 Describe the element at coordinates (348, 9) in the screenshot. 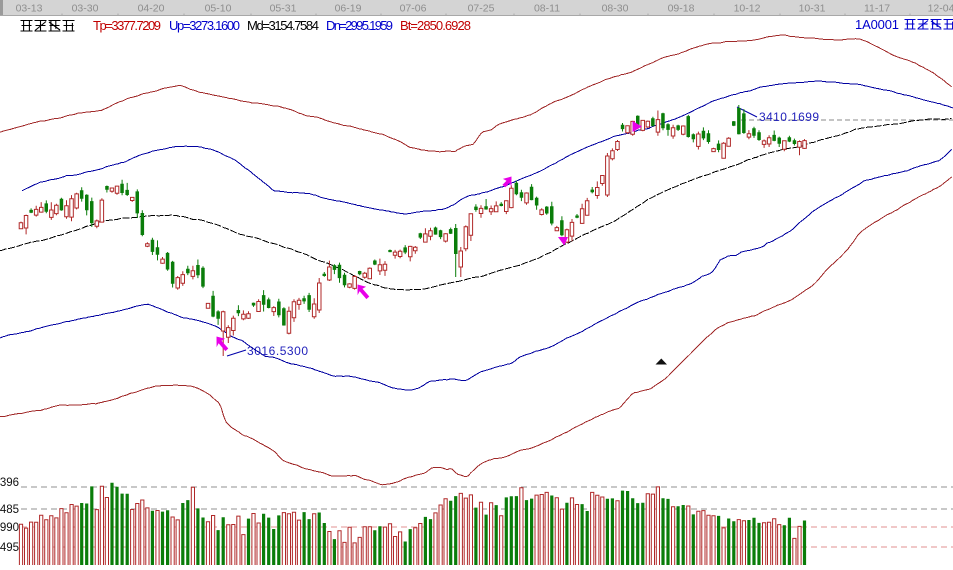

I see `svg-text: 06-19` at that location.